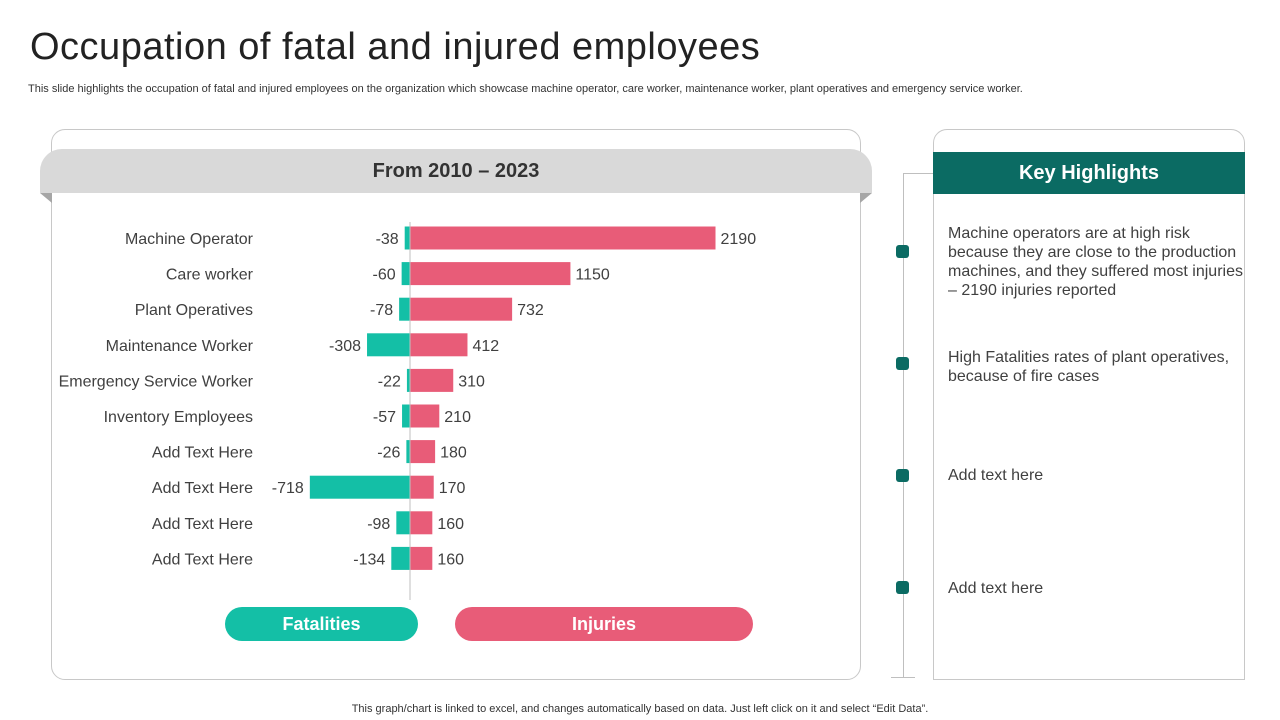  Describe the element at coordinates (178, 417) in the screenshot. I see `category-label: Inventory Employees` at that location.